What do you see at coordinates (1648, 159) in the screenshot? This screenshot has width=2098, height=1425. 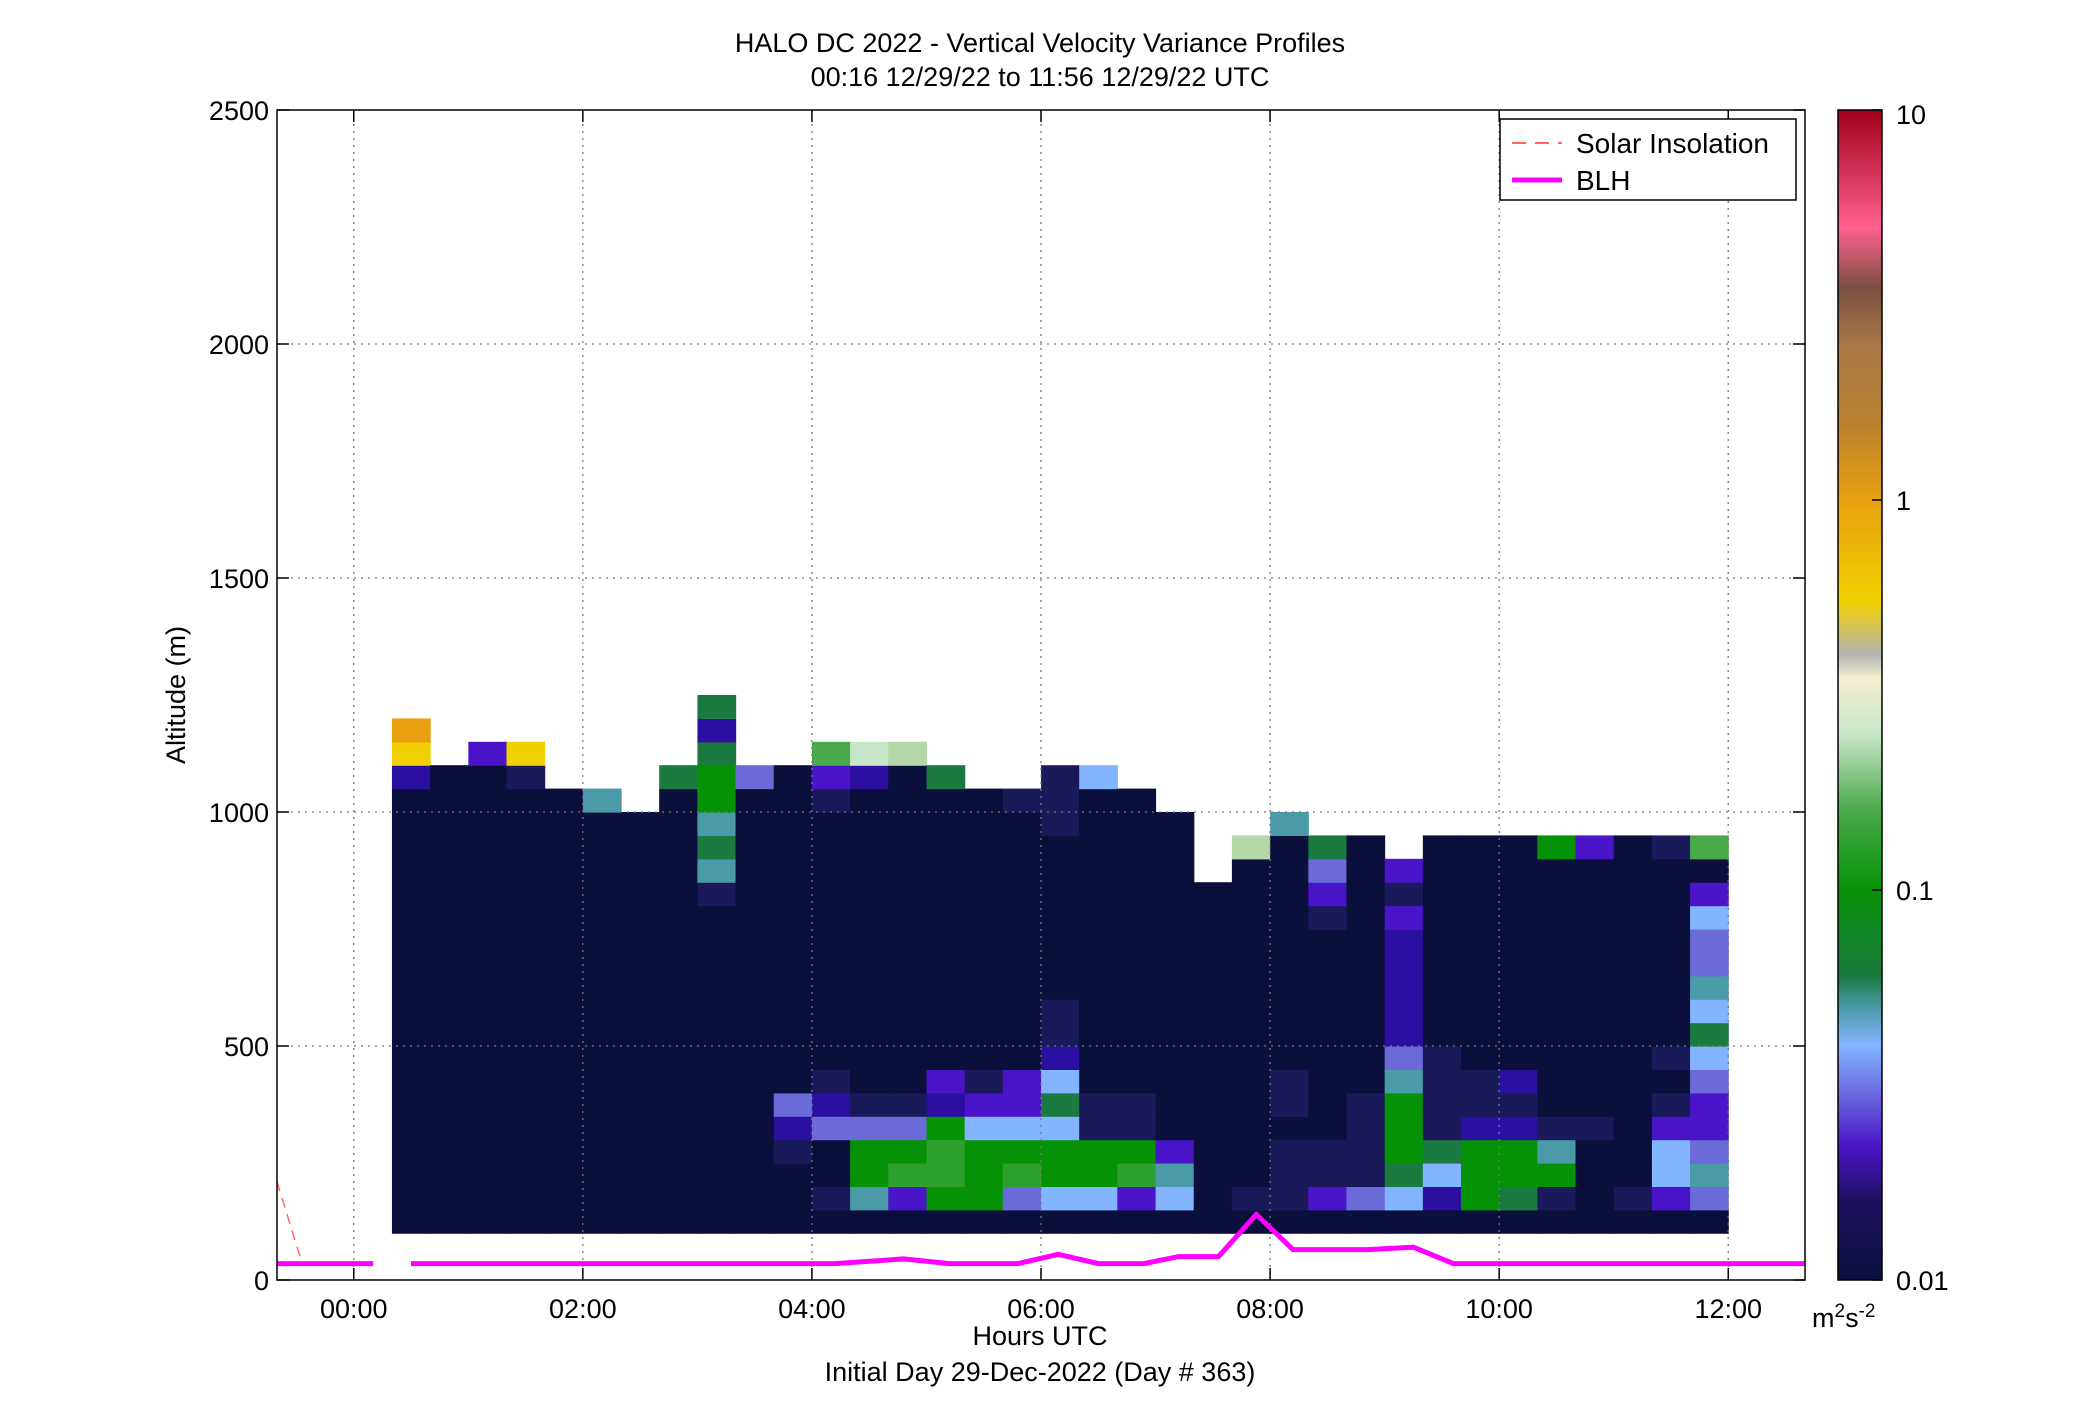 I see `legend: Solar Insolation BLH` at bounding box center [1648, 159].